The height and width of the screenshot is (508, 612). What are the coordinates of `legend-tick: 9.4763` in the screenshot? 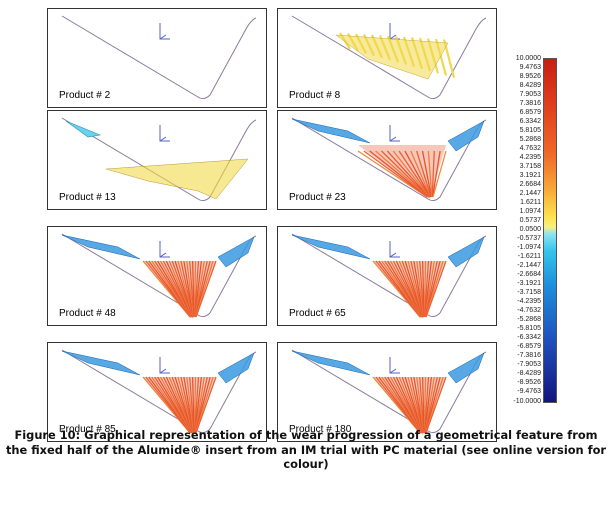 It's located at (530, 67).